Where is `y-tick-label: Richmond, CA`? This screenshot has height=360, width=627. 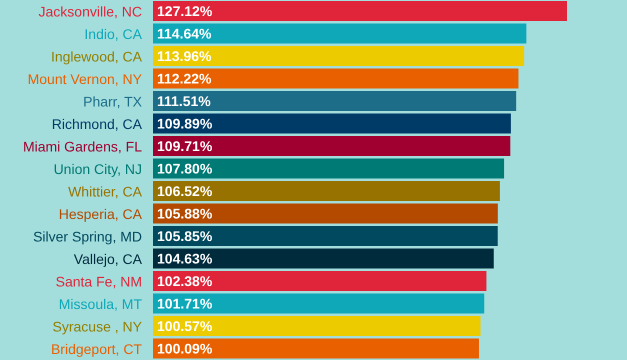
y-tick-label: Richmond, CA is located at coordinates (97, 124).